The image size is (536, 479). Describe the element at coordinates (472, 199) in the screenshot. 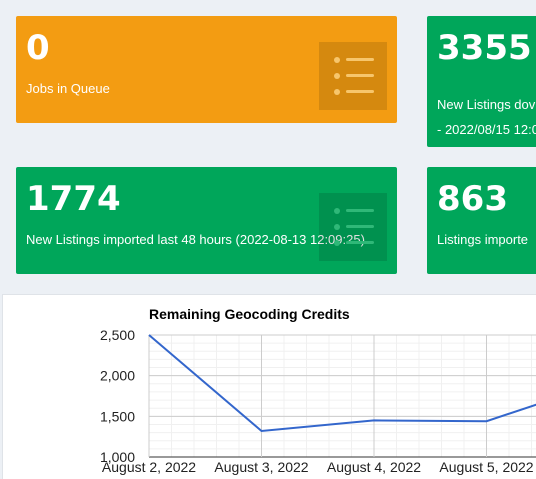

I see `listings-imported-count: 863` at that location.